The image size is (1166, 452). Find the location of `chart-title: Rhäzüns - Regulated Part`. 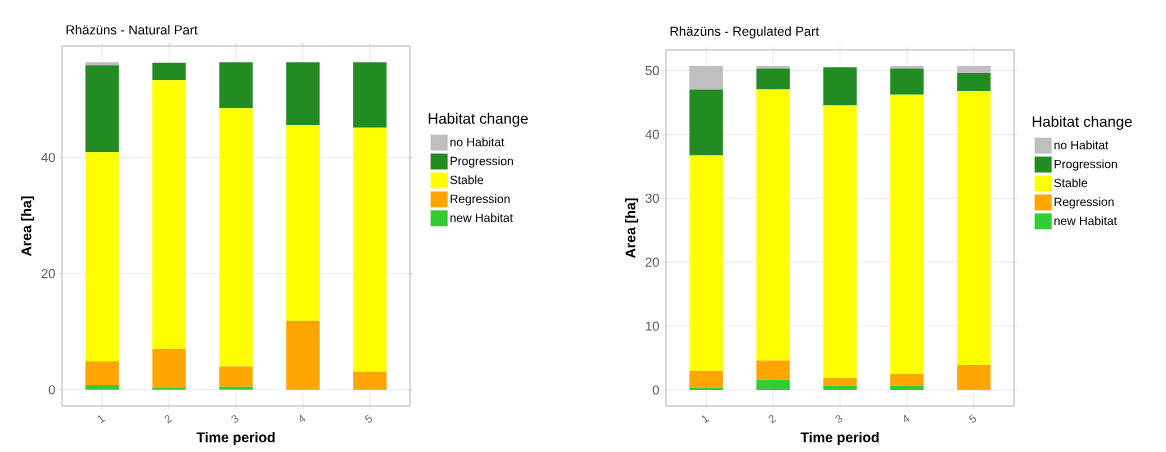

chart-title: Rhäzüns - Regulated Part is located at coordinates (744, 32).